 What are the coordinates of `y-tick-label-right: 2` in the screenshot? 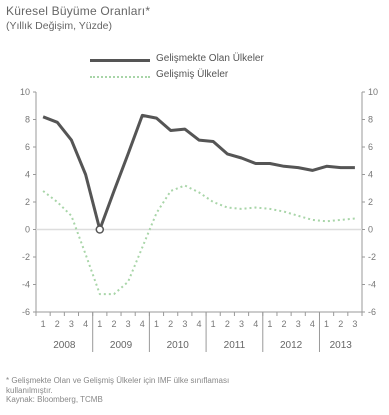 It's located at (370, 202).